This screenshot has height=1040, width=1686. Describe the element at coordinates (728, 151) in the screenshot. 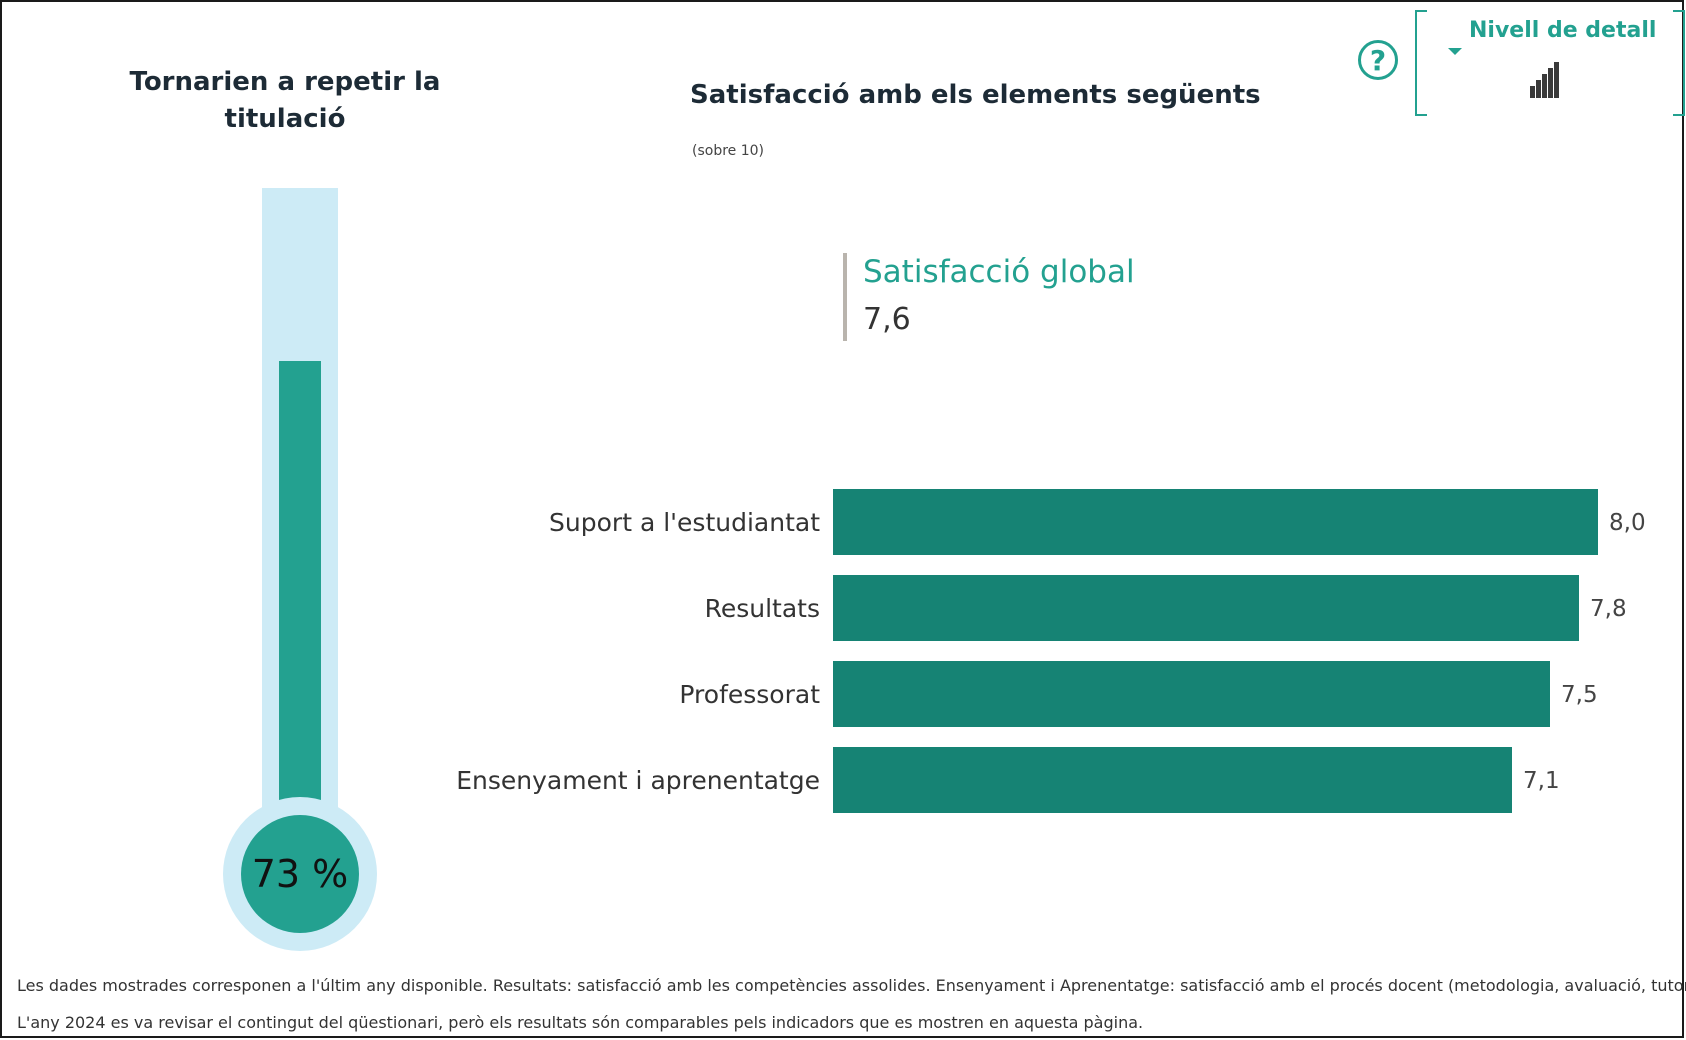

I see `chart-subtitle: (sobre 10)` at that location.